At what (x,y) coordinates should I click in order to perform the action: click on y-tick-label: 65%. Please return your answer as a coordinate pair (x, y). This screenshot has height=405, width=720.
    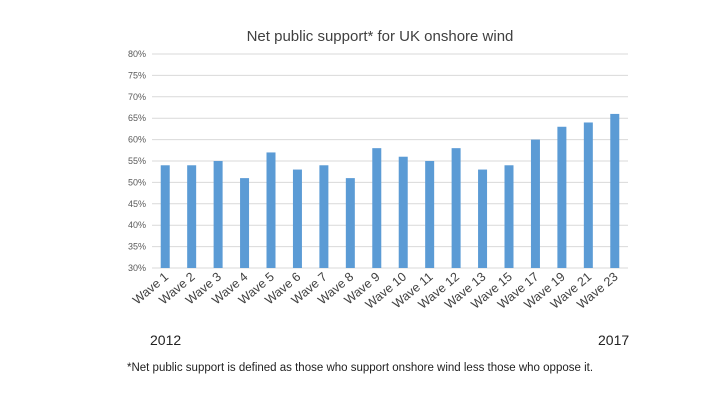
    Looking at the image, I should click on (137, 118).